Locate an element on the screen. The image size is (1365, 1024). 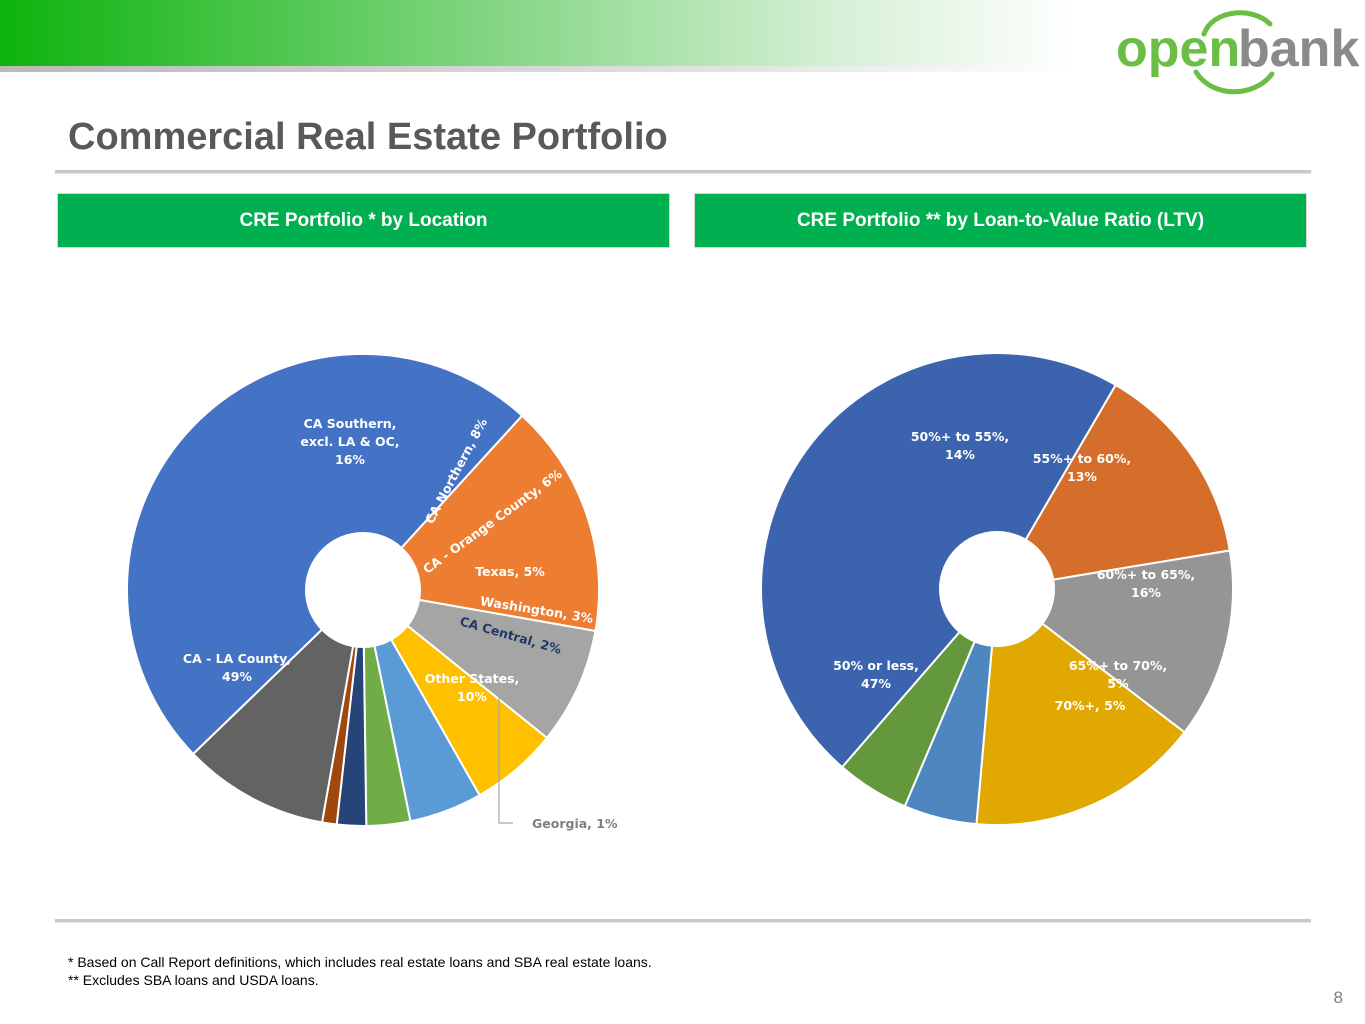
openbank-logo: open bank is located at coordinates (1237, 52).